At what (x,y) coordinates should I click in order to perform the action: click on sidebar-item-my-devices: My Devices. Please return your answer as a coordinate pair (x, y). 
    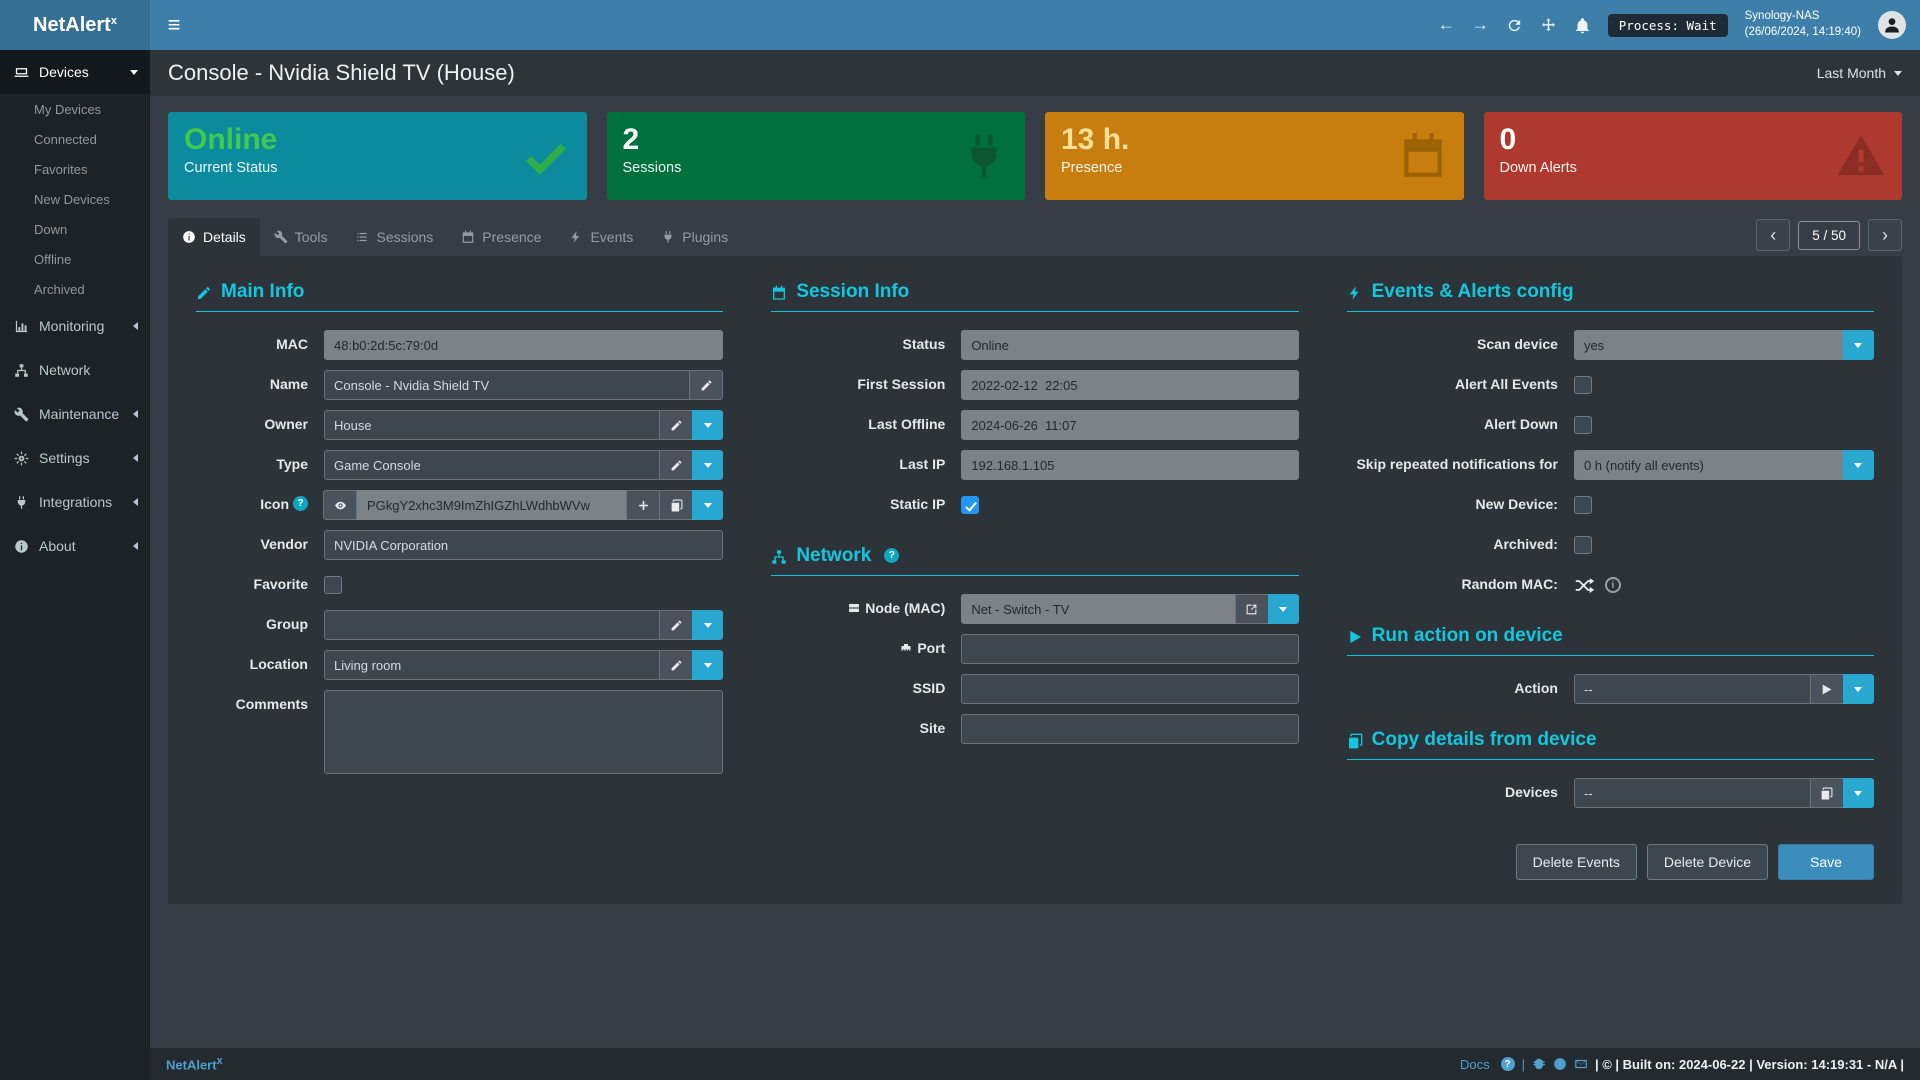
    Looking at the image, I should click on (75, 109).